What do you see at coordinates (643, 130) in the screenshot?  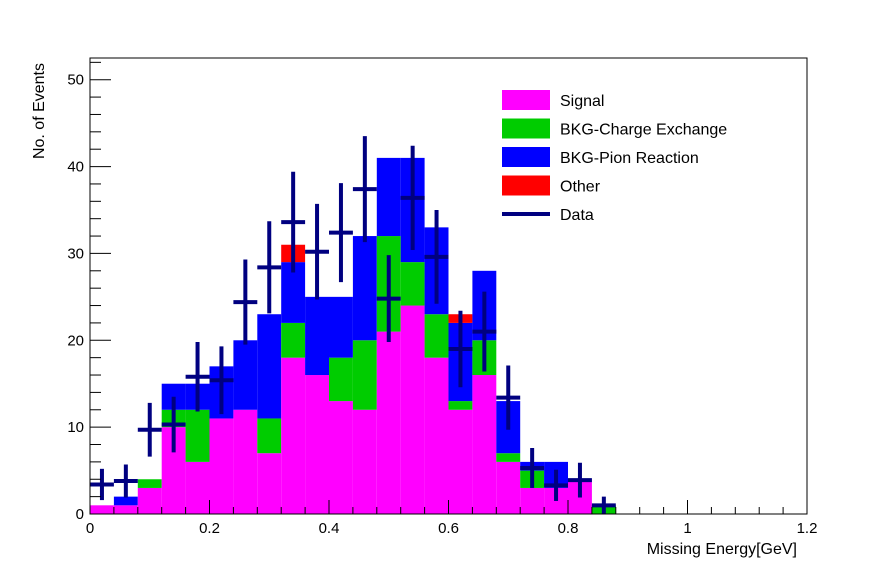 I see `legend-label: BKG-Charge Exchange` at bounding box center [643, 130].